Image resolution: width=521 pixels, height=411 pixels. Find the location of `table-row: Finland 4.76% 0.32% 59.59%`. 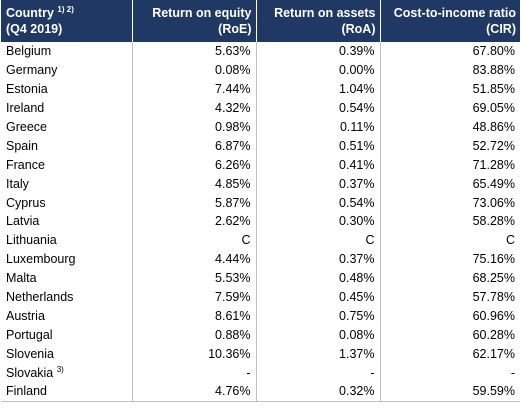

table-row: Finland 4.76% 0.32% 59.59% is located at coordinates (260, 392).